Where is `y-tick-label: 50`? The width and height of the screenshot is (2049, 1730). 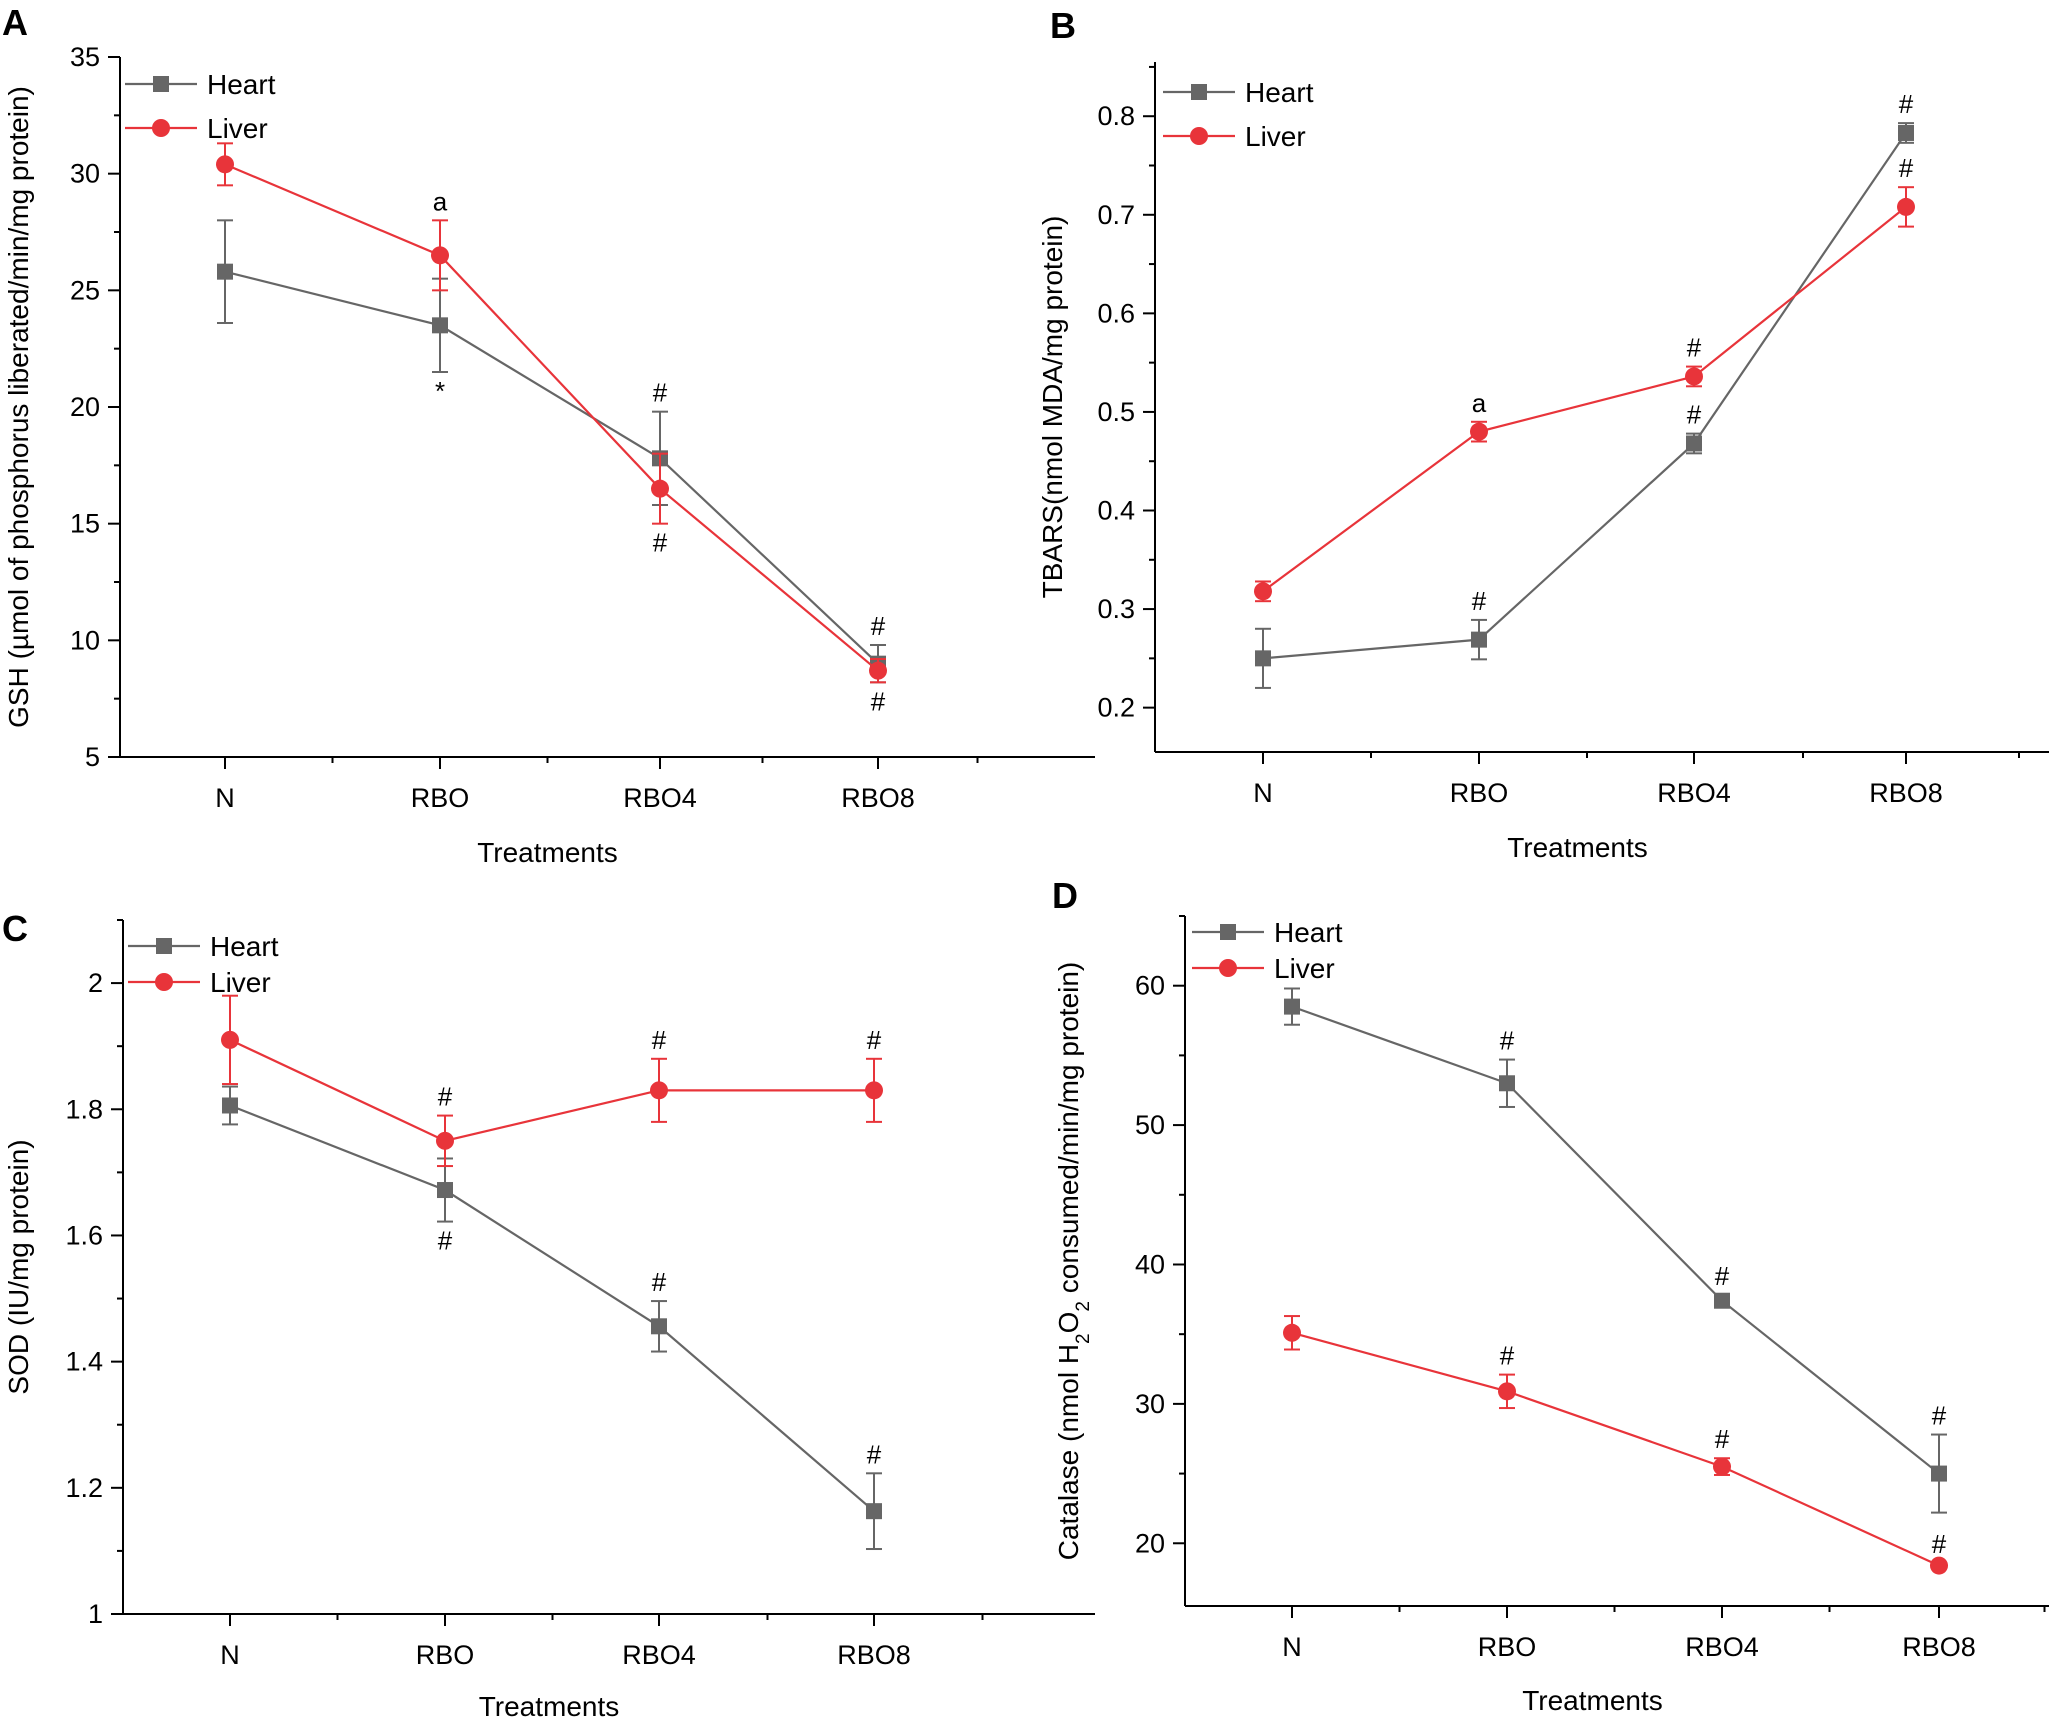
y-tick-label: 50 is located at coordinates (1150, 1125).